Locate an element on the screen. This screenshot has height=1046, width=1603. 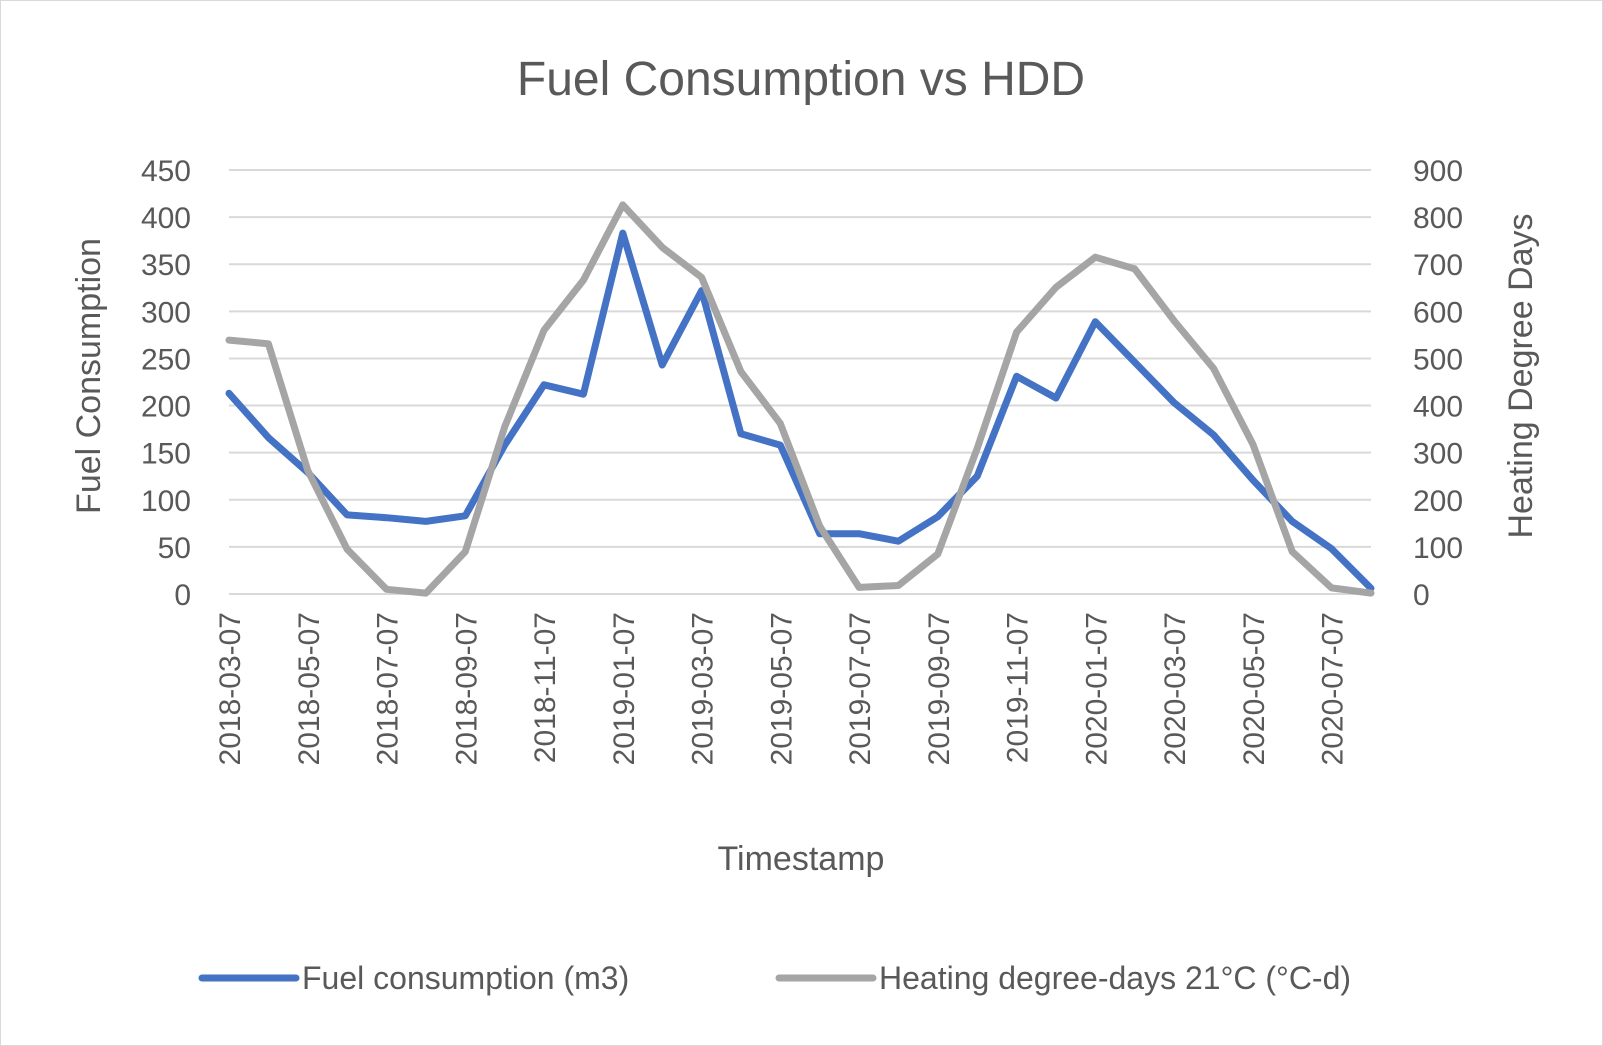
x-tick-label: 2018-09-07 is located at coordinates (466, 688).